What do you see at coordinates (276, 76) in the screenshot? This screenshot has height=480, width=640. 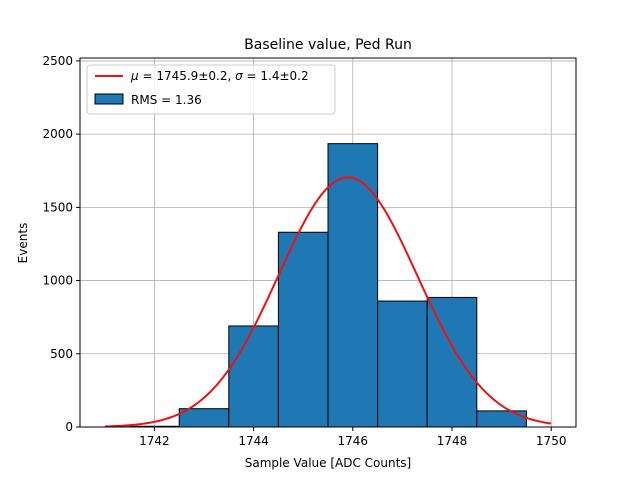 I see `legend-sigma-value: = 1.4±0.2` at bounding box center [276, 76].